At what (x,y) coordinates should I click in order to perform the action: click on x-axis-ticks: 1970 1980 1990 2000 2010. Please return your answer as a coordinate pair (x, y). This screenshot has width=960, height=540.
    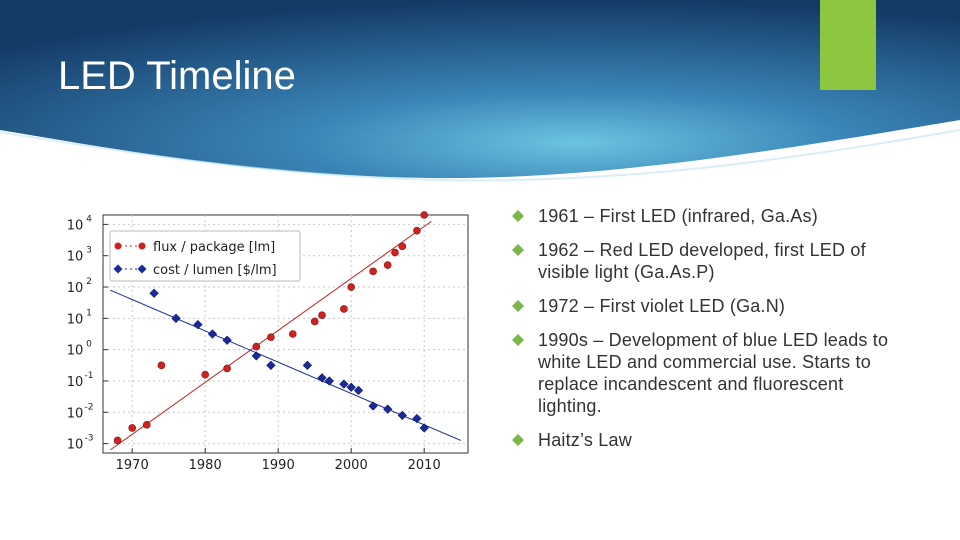
    Looking at the image, I should click on (278, 460).